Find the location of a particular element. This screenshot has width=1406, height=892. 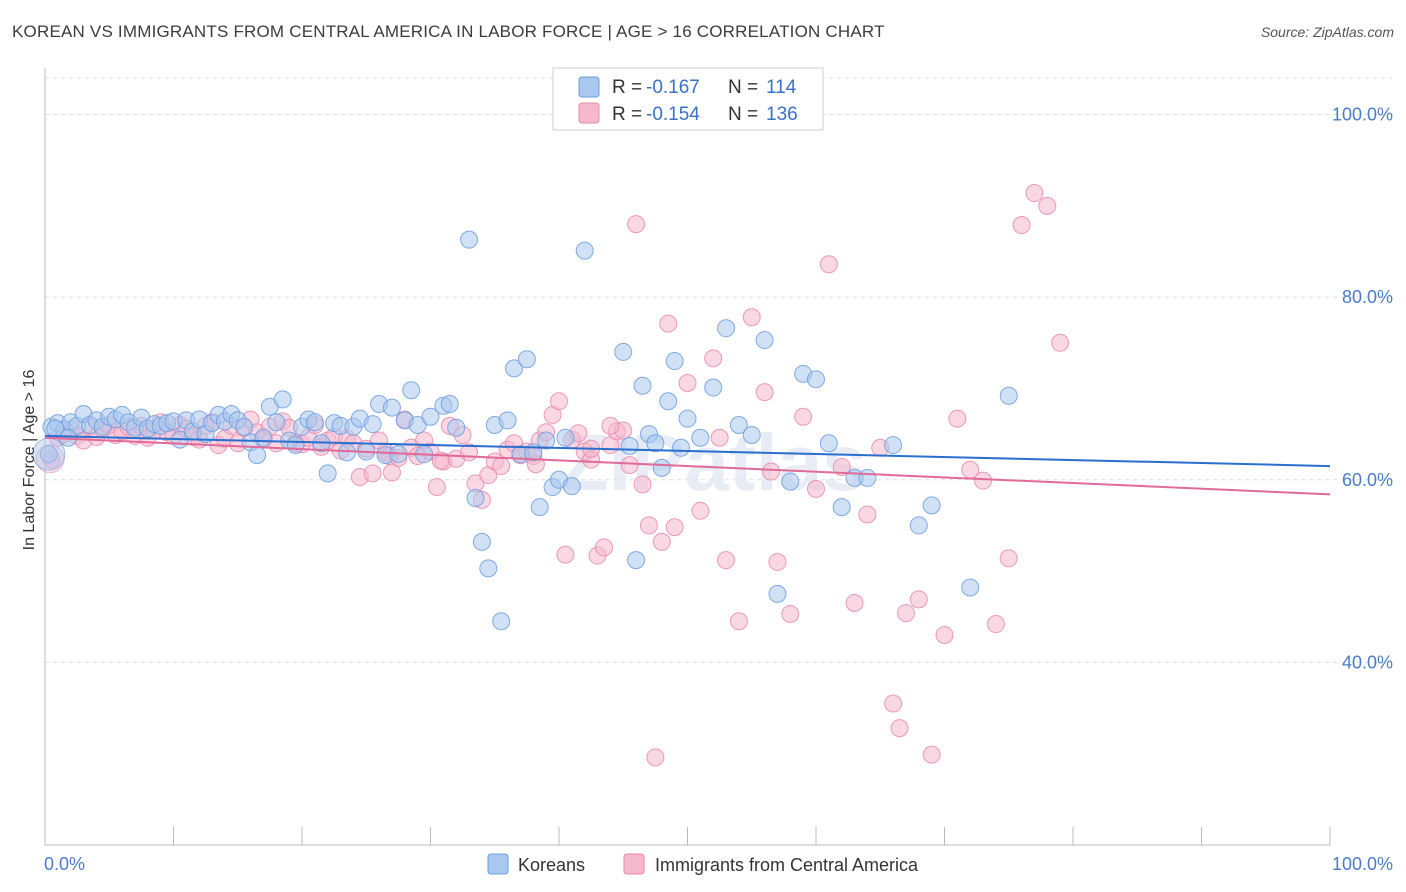

immigrants-trendline is located at coordinates (687, 466).